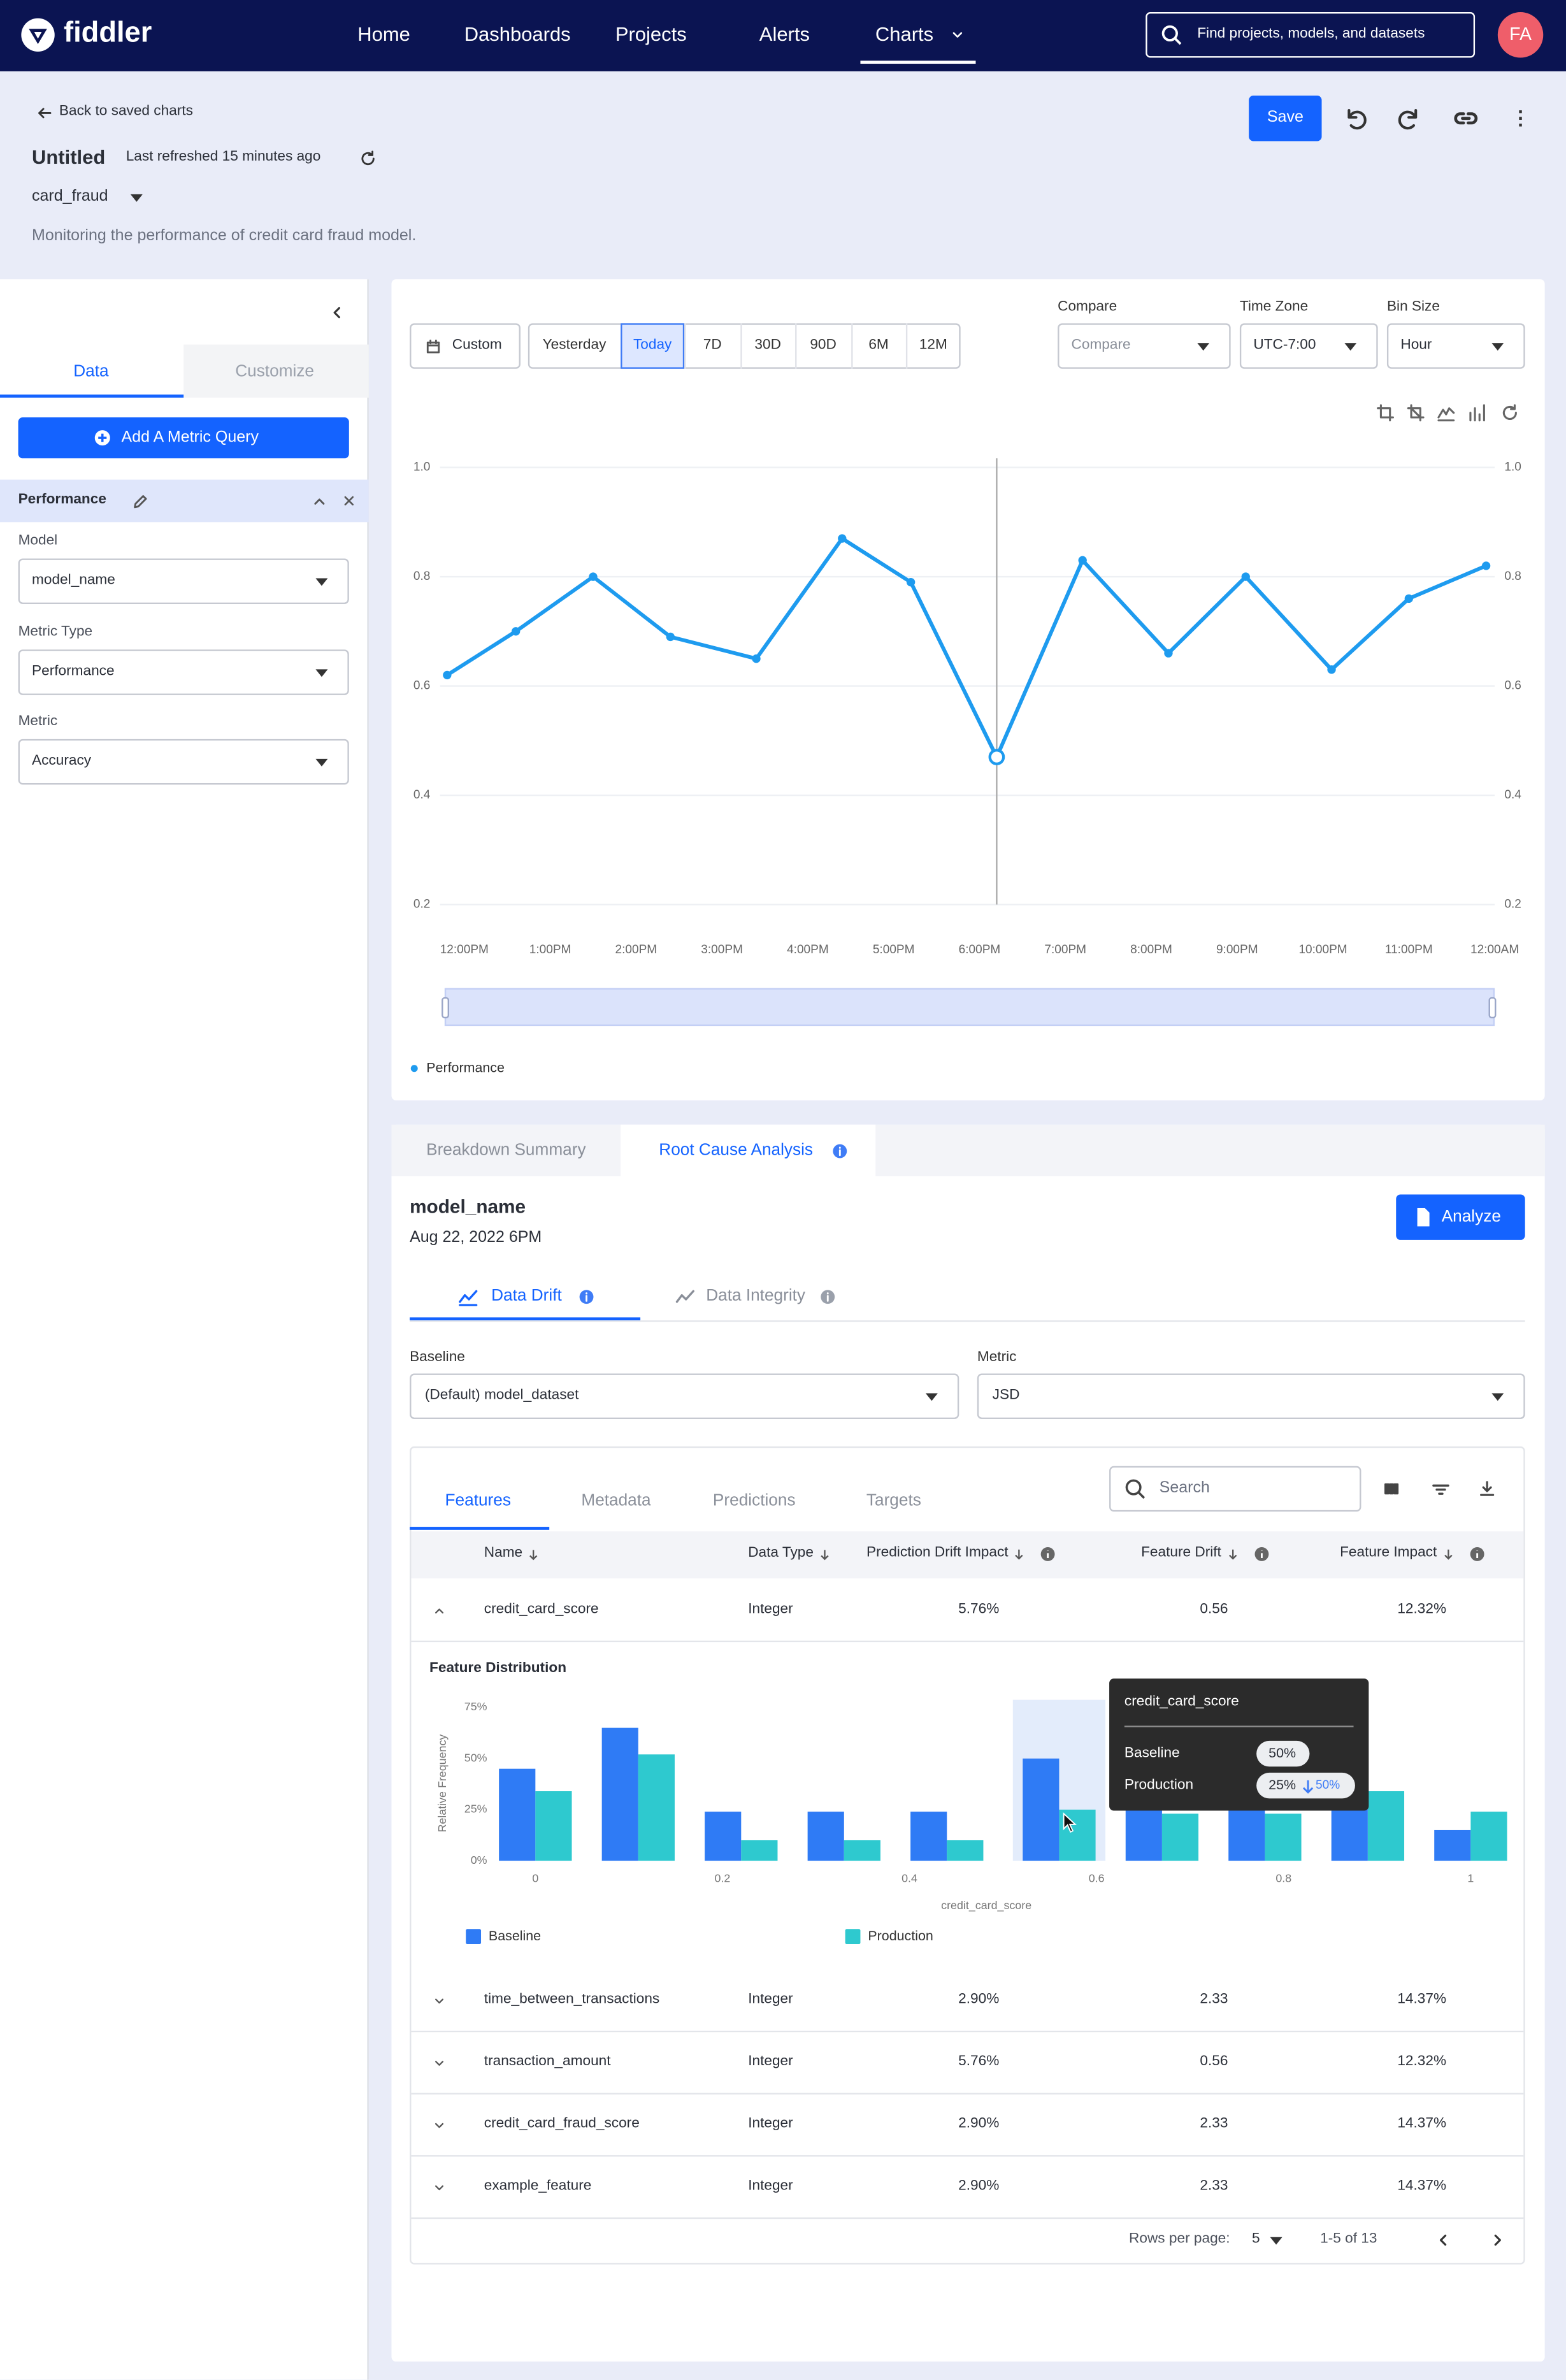  What do you see at coordinates (1255, 2238) in the screenshot?
I see `rows-per-page: 5` at bounding box center [1255, 2238].